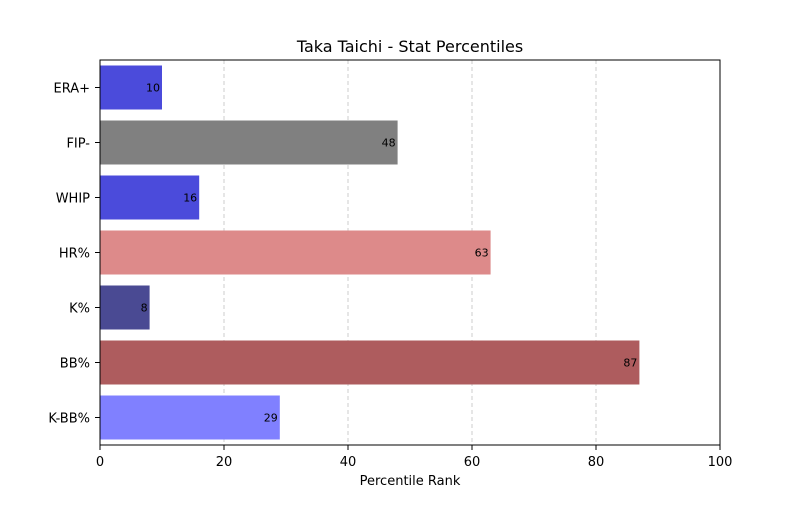 This screenshot has height=505, width=800. I want to click on y-axis: ERA+ FIP- WHIP HR% K% BB% K-BB%, so click(74, 254).